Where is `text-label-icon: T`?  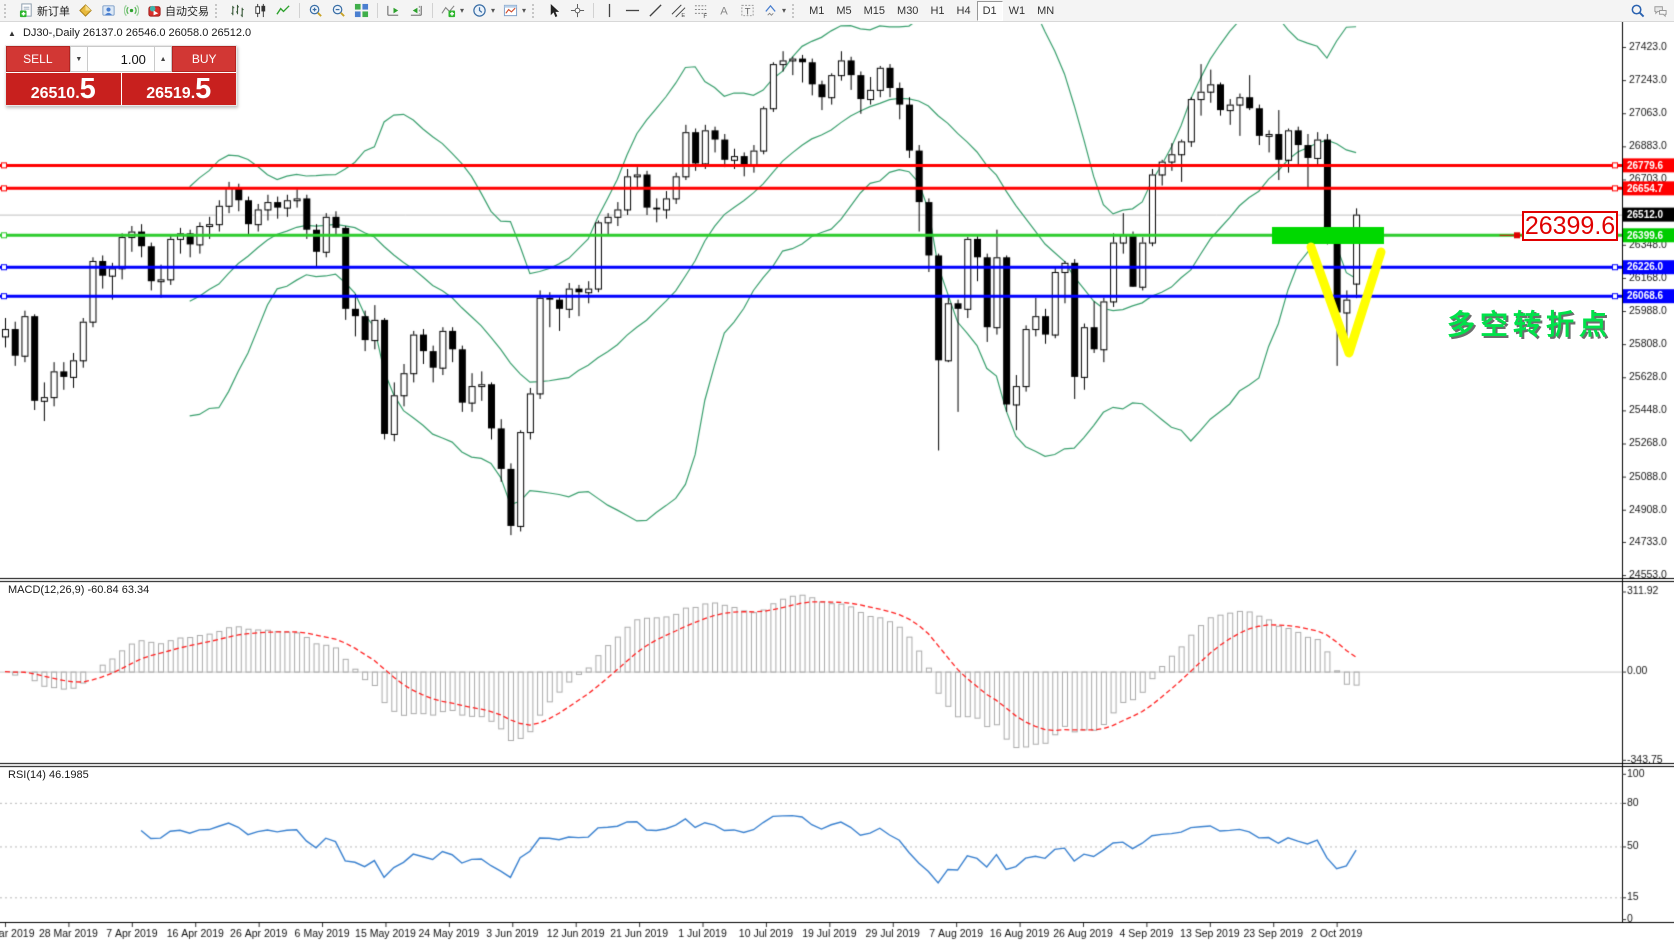 text-label-icon: T is located at coordinates (747, 10).